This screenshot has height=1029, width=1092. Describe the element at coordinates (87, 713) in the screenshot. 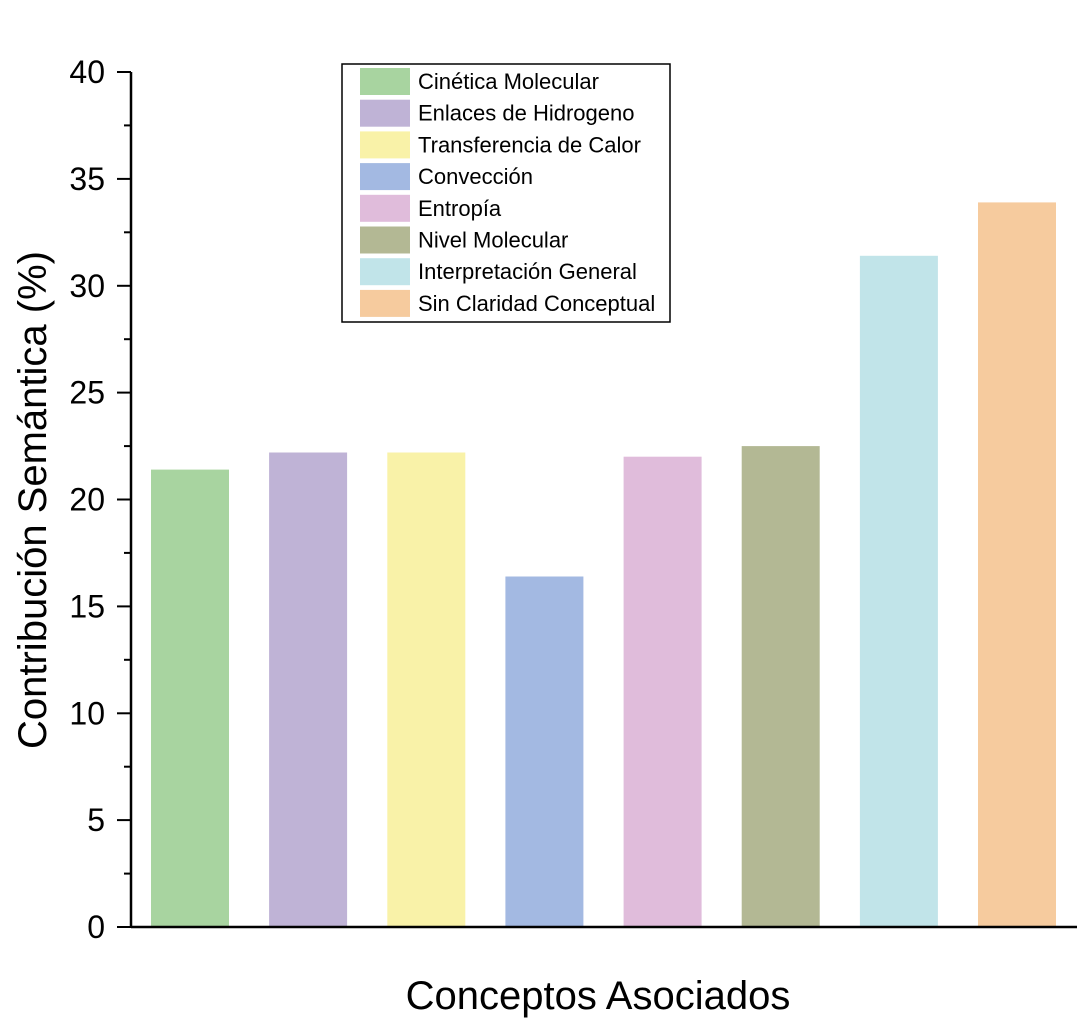

I see `y-tick-label: 10` at that location.